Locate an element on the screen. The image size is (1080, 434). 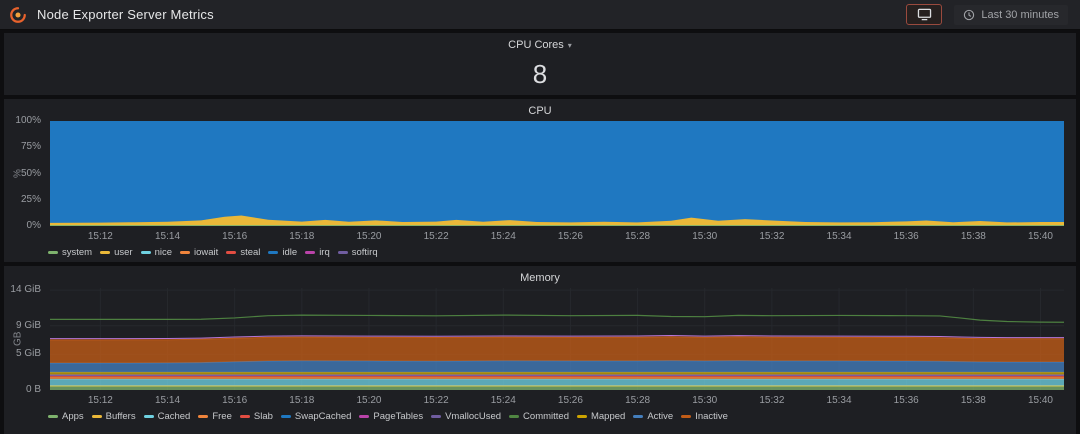
legend-item-idle: idle is located at coordinates (282, 252).